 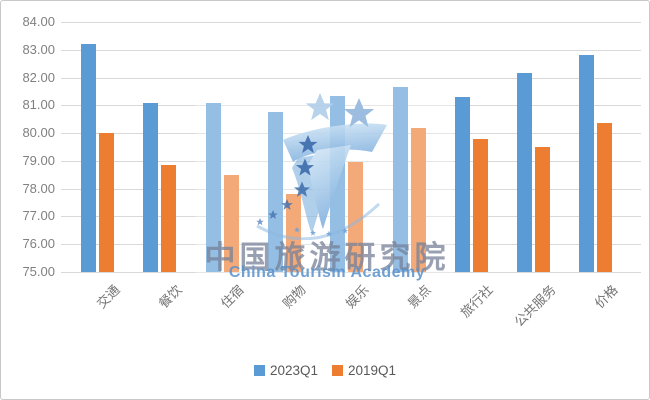 What do you see at coordinates (606, 297) in the screenshot?
I see `x-axis-category-label: 价格` at bounding box center [606, 297].